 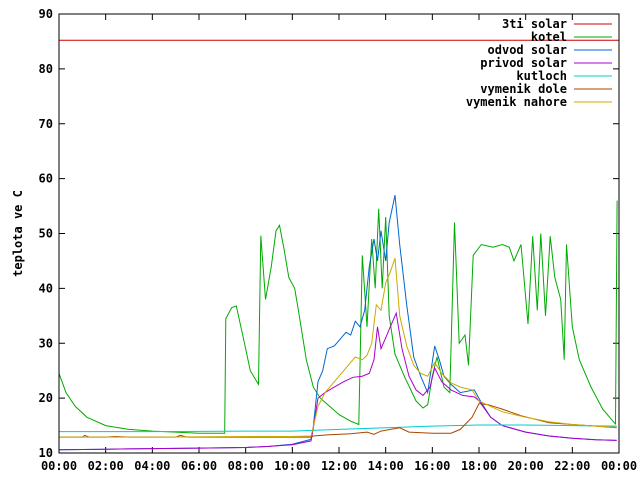 What do you see at coordinates (46, 69) in the screenshot?
I see `y-tick-label: 80` at bounding box center [46, 69].